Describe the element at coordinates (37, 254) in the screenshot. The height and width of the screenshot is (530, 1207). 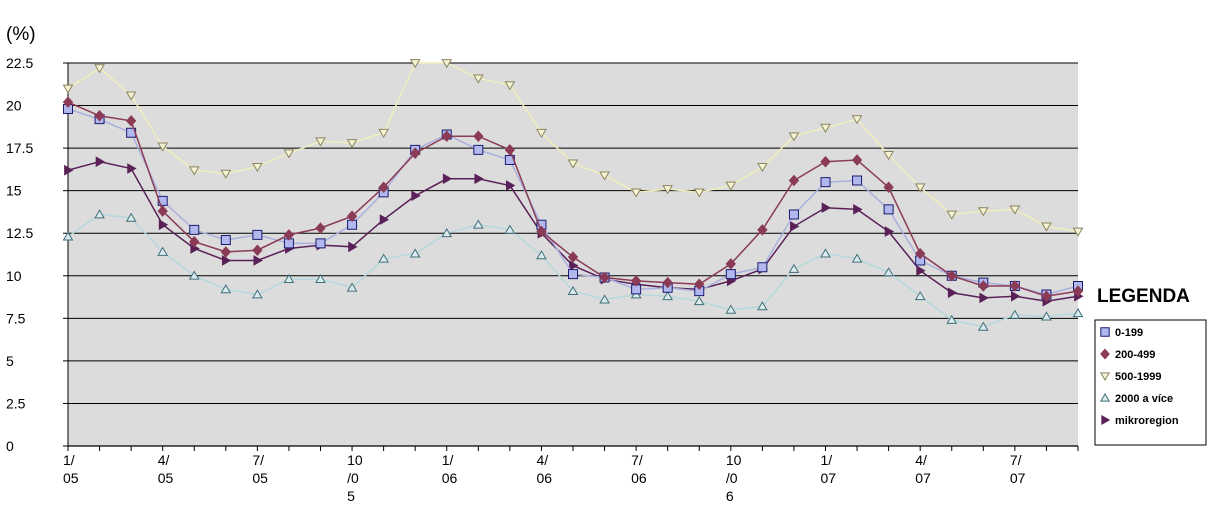
I see `y-axis-ticks: 0 2.5 5 7.5 10 12.5 15 17.5 20 22.5` at that location.